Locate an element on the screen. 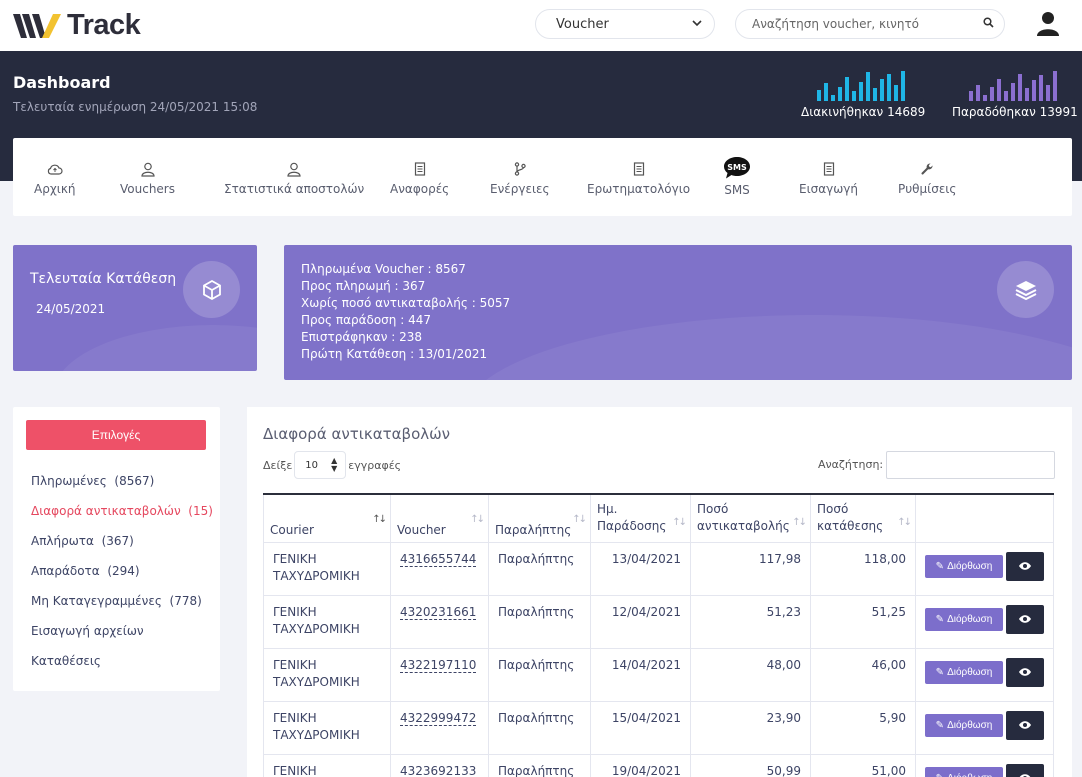 The width and height of the screenshot is (1082, 777). logo: Track is located at coordinates (77, 25).